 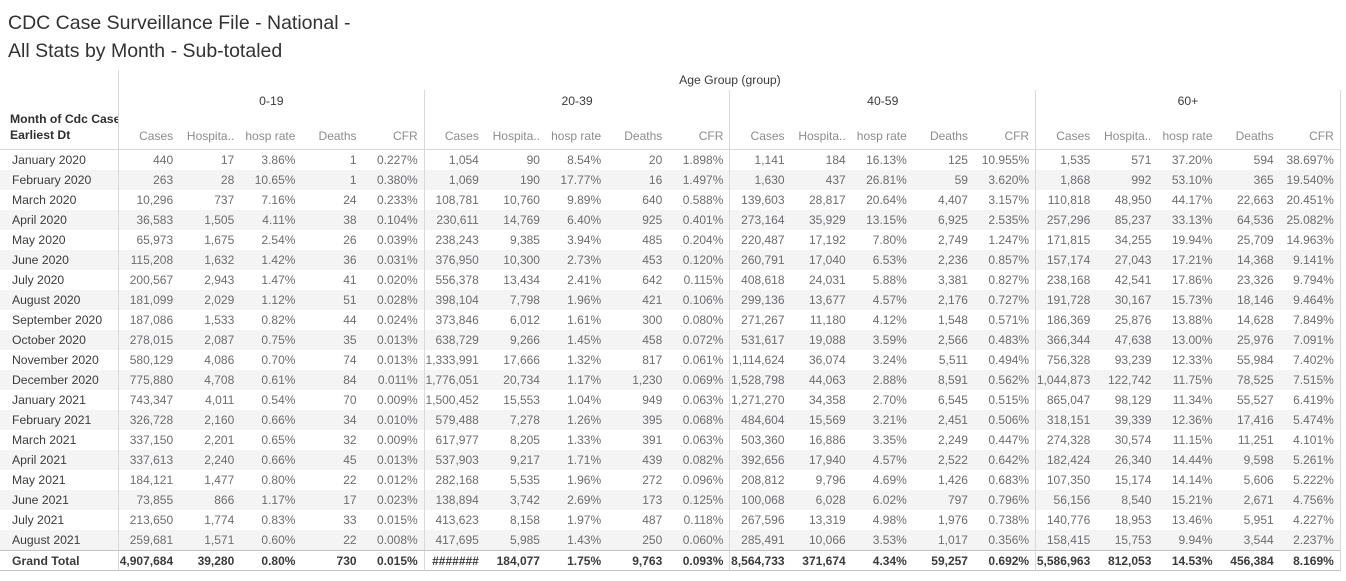 I want to click on grand-total-cell: 1.75%, so click(x=576, y=560).